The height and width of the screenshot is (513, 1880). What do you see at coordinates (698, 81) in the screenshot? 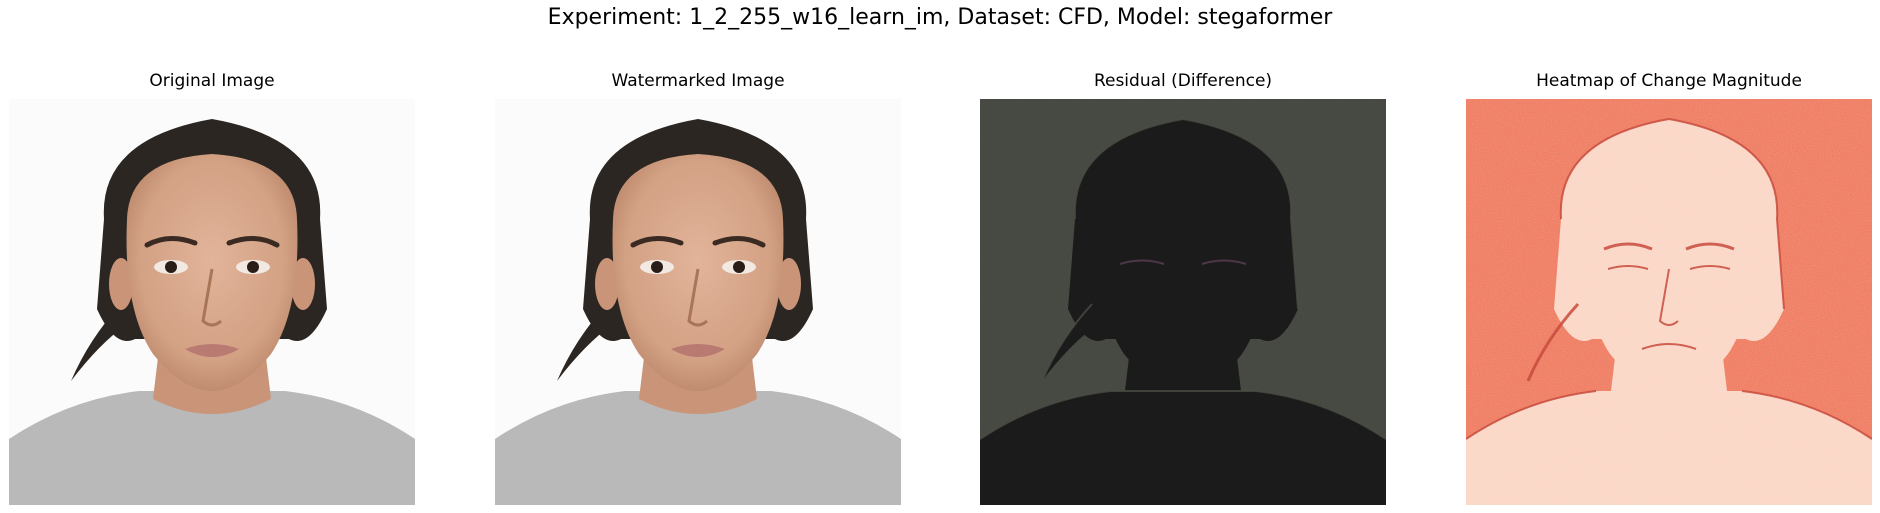
I see `panel-title-watermarked: Watermarked Image` at bounding box center [698, 81].